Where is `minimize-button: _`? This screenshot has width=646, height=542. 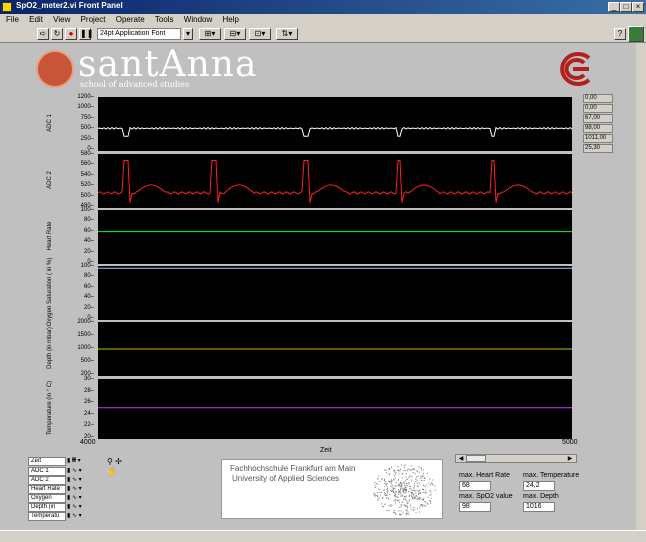 minimize-button: _ is located at coordinates (614, 7).